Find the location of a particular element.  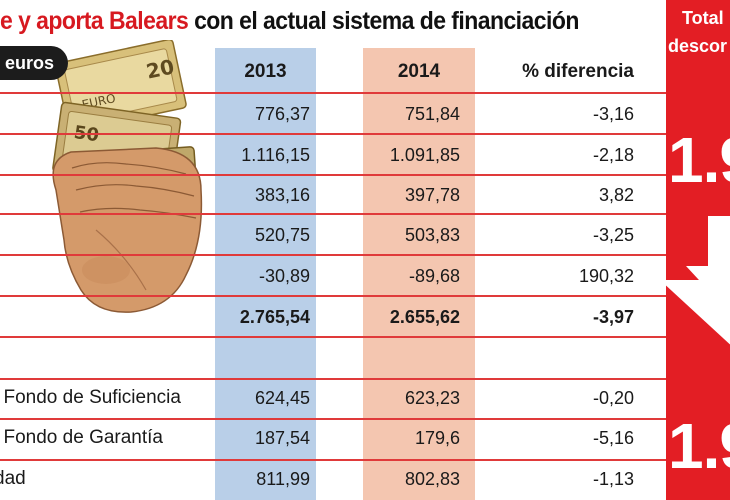

side-title-line1: Total is located at coordinates (703, 18).